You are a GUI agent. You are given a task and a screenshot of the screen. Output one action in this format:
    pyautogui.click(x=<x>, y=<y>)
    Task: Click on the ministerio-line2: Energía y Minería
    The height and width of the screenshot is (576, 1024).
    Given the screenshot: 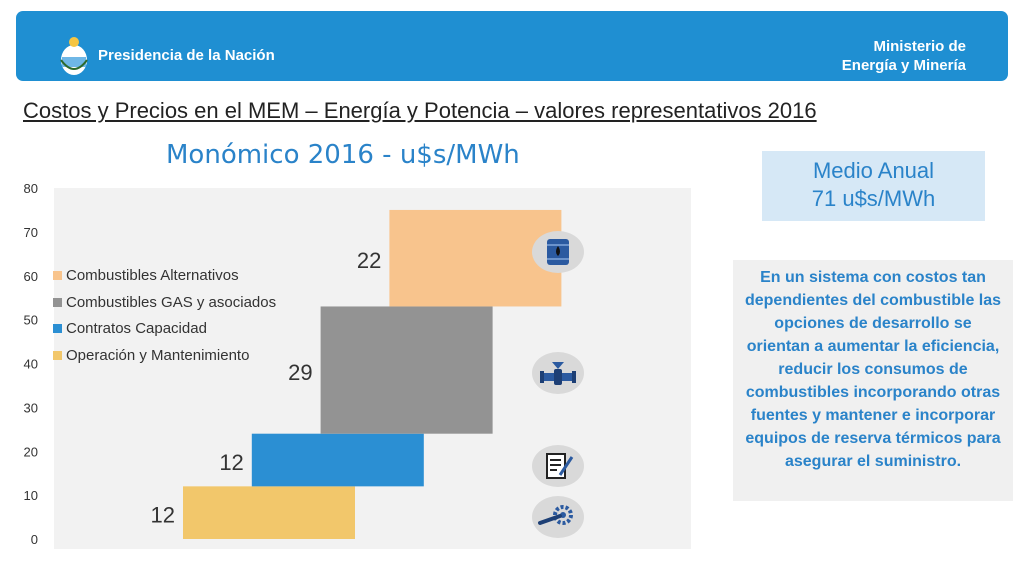 What is the action you would take?
    pyautogui.click(x=903, y=65)
    